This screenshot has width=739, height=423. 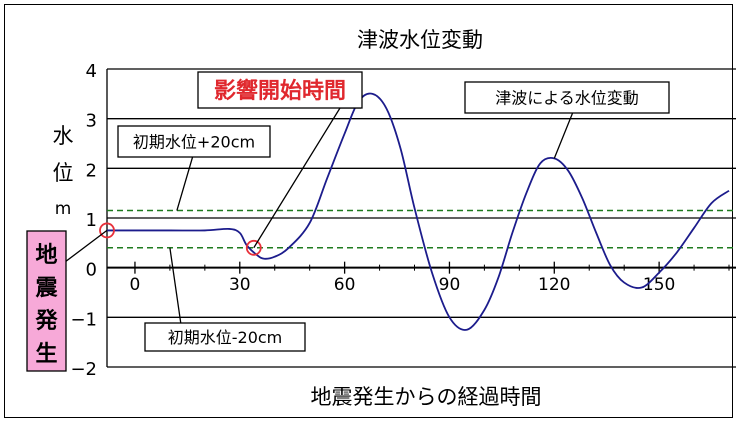 What do you see at coordinates (83, 319) in the screenshot?
I see `y-tick-label: −1` at bounding box center [83, 319].